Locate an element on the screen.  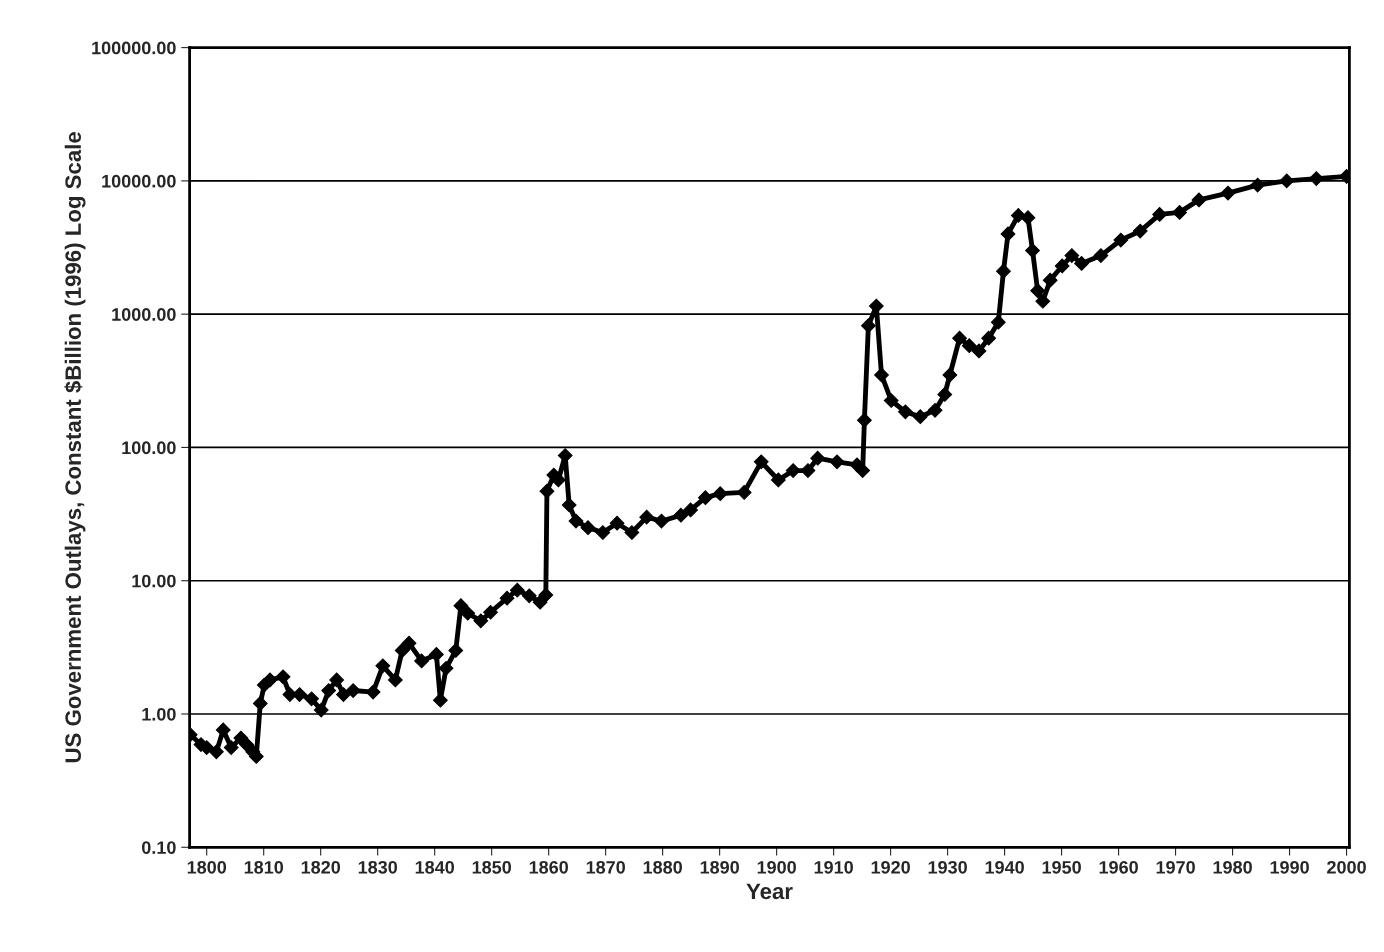
x-tick-label: 1840 is located at coordinates (435, 867).